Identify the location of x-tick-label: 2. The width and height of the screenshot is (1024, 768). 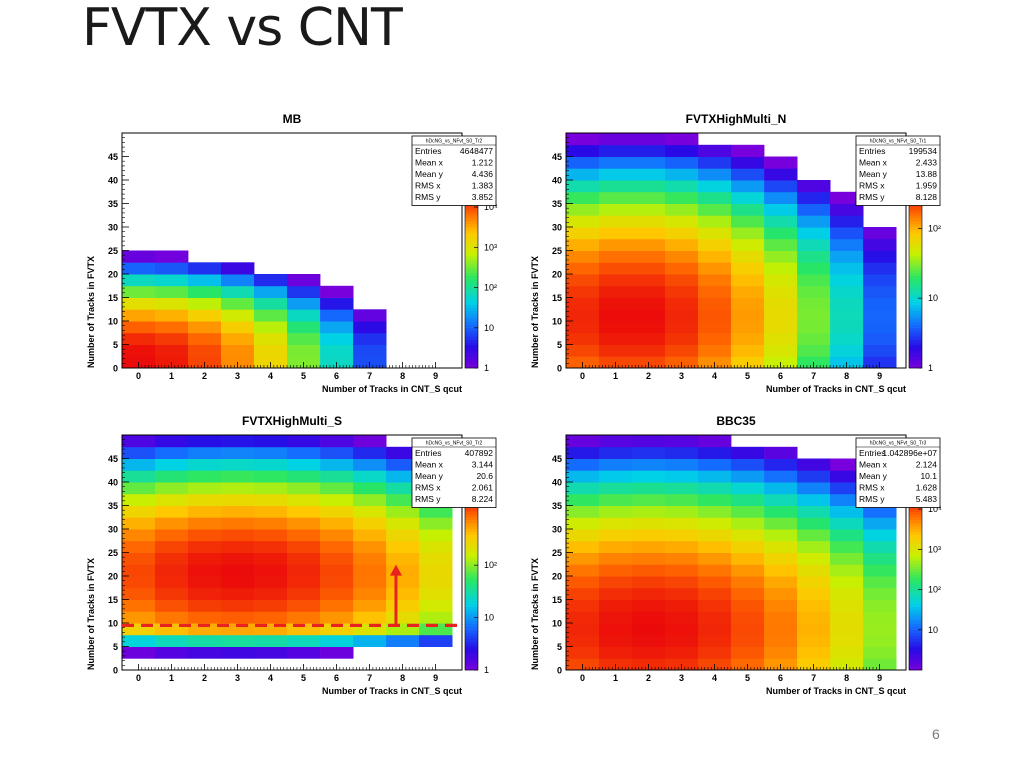
(204, 376).